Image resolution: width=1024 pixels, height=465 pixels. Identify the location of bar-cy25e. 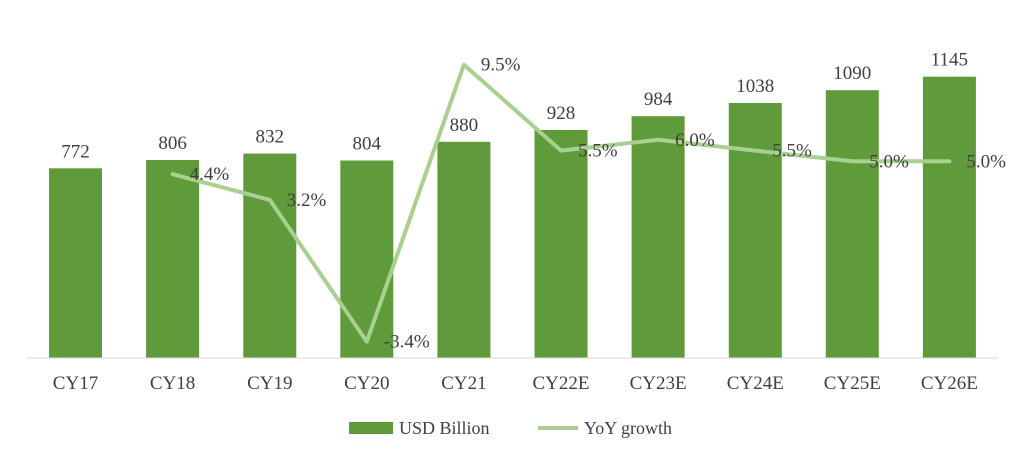
(852, 224).